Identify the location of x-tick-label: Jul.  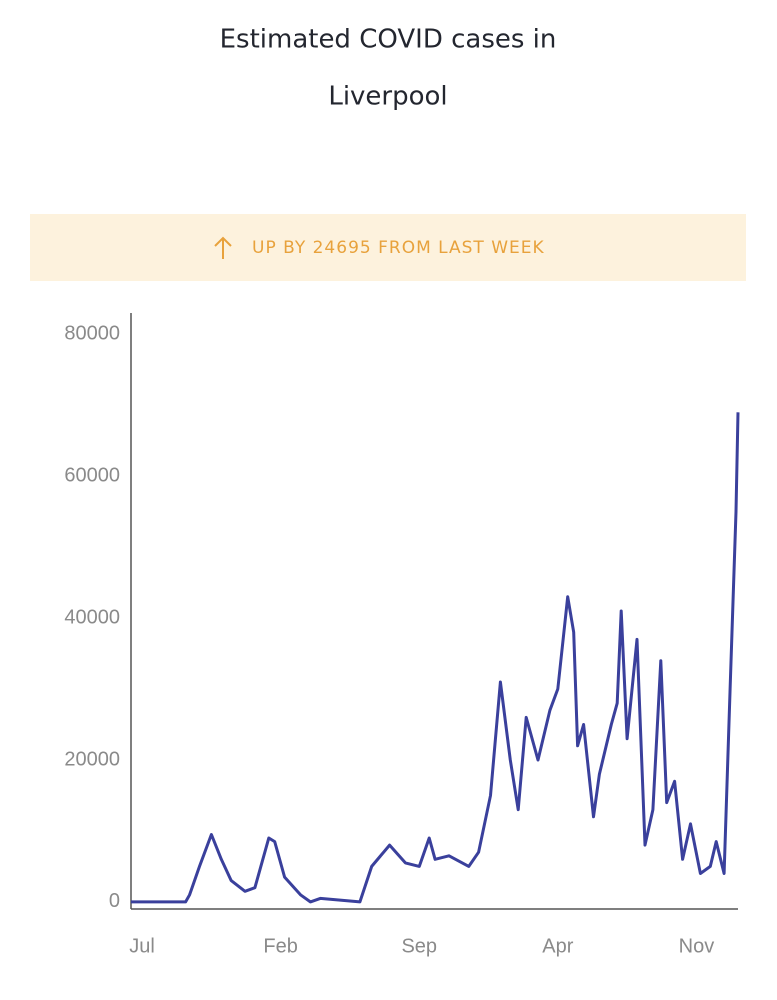
(142, 946).